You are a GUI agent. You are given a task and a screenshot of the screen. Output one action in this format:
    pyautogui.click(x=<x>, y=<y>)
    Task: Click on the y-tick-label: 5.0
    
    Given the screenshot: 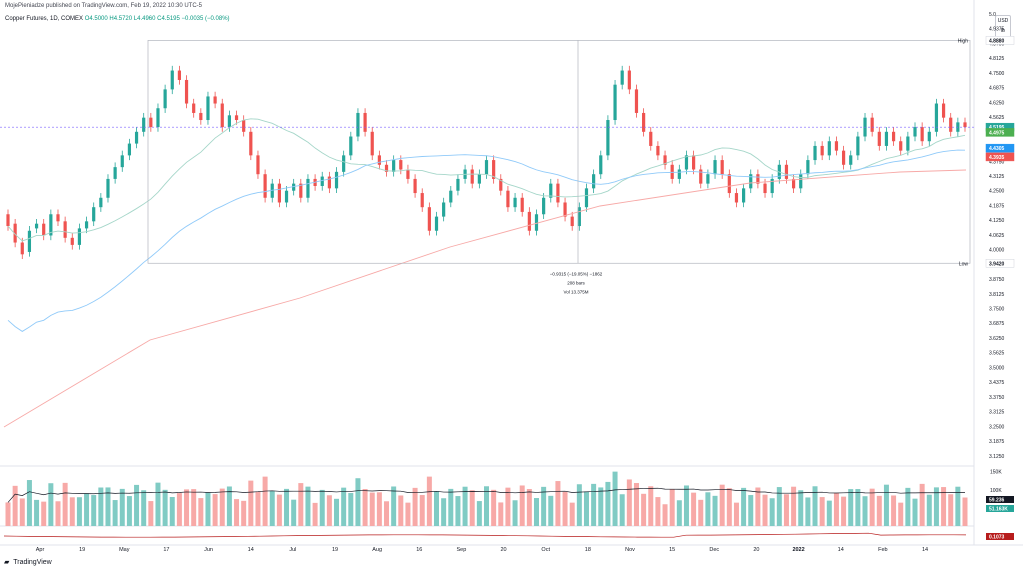 What is the action you would take?
    pyautogui.click(x=992, y=15)
    